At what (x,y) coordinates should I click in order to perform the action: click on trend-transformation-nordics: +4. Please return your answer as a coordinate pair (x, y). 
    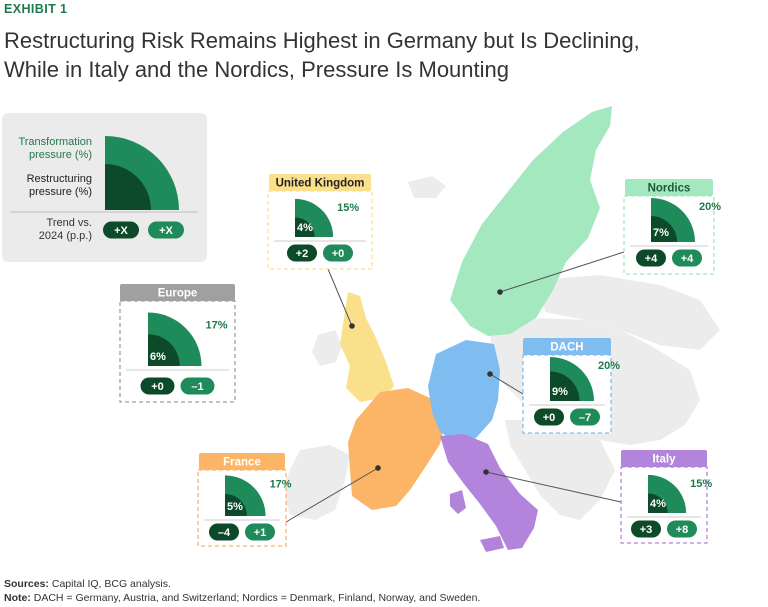
    Looking at the image, I should click on (687, 258).